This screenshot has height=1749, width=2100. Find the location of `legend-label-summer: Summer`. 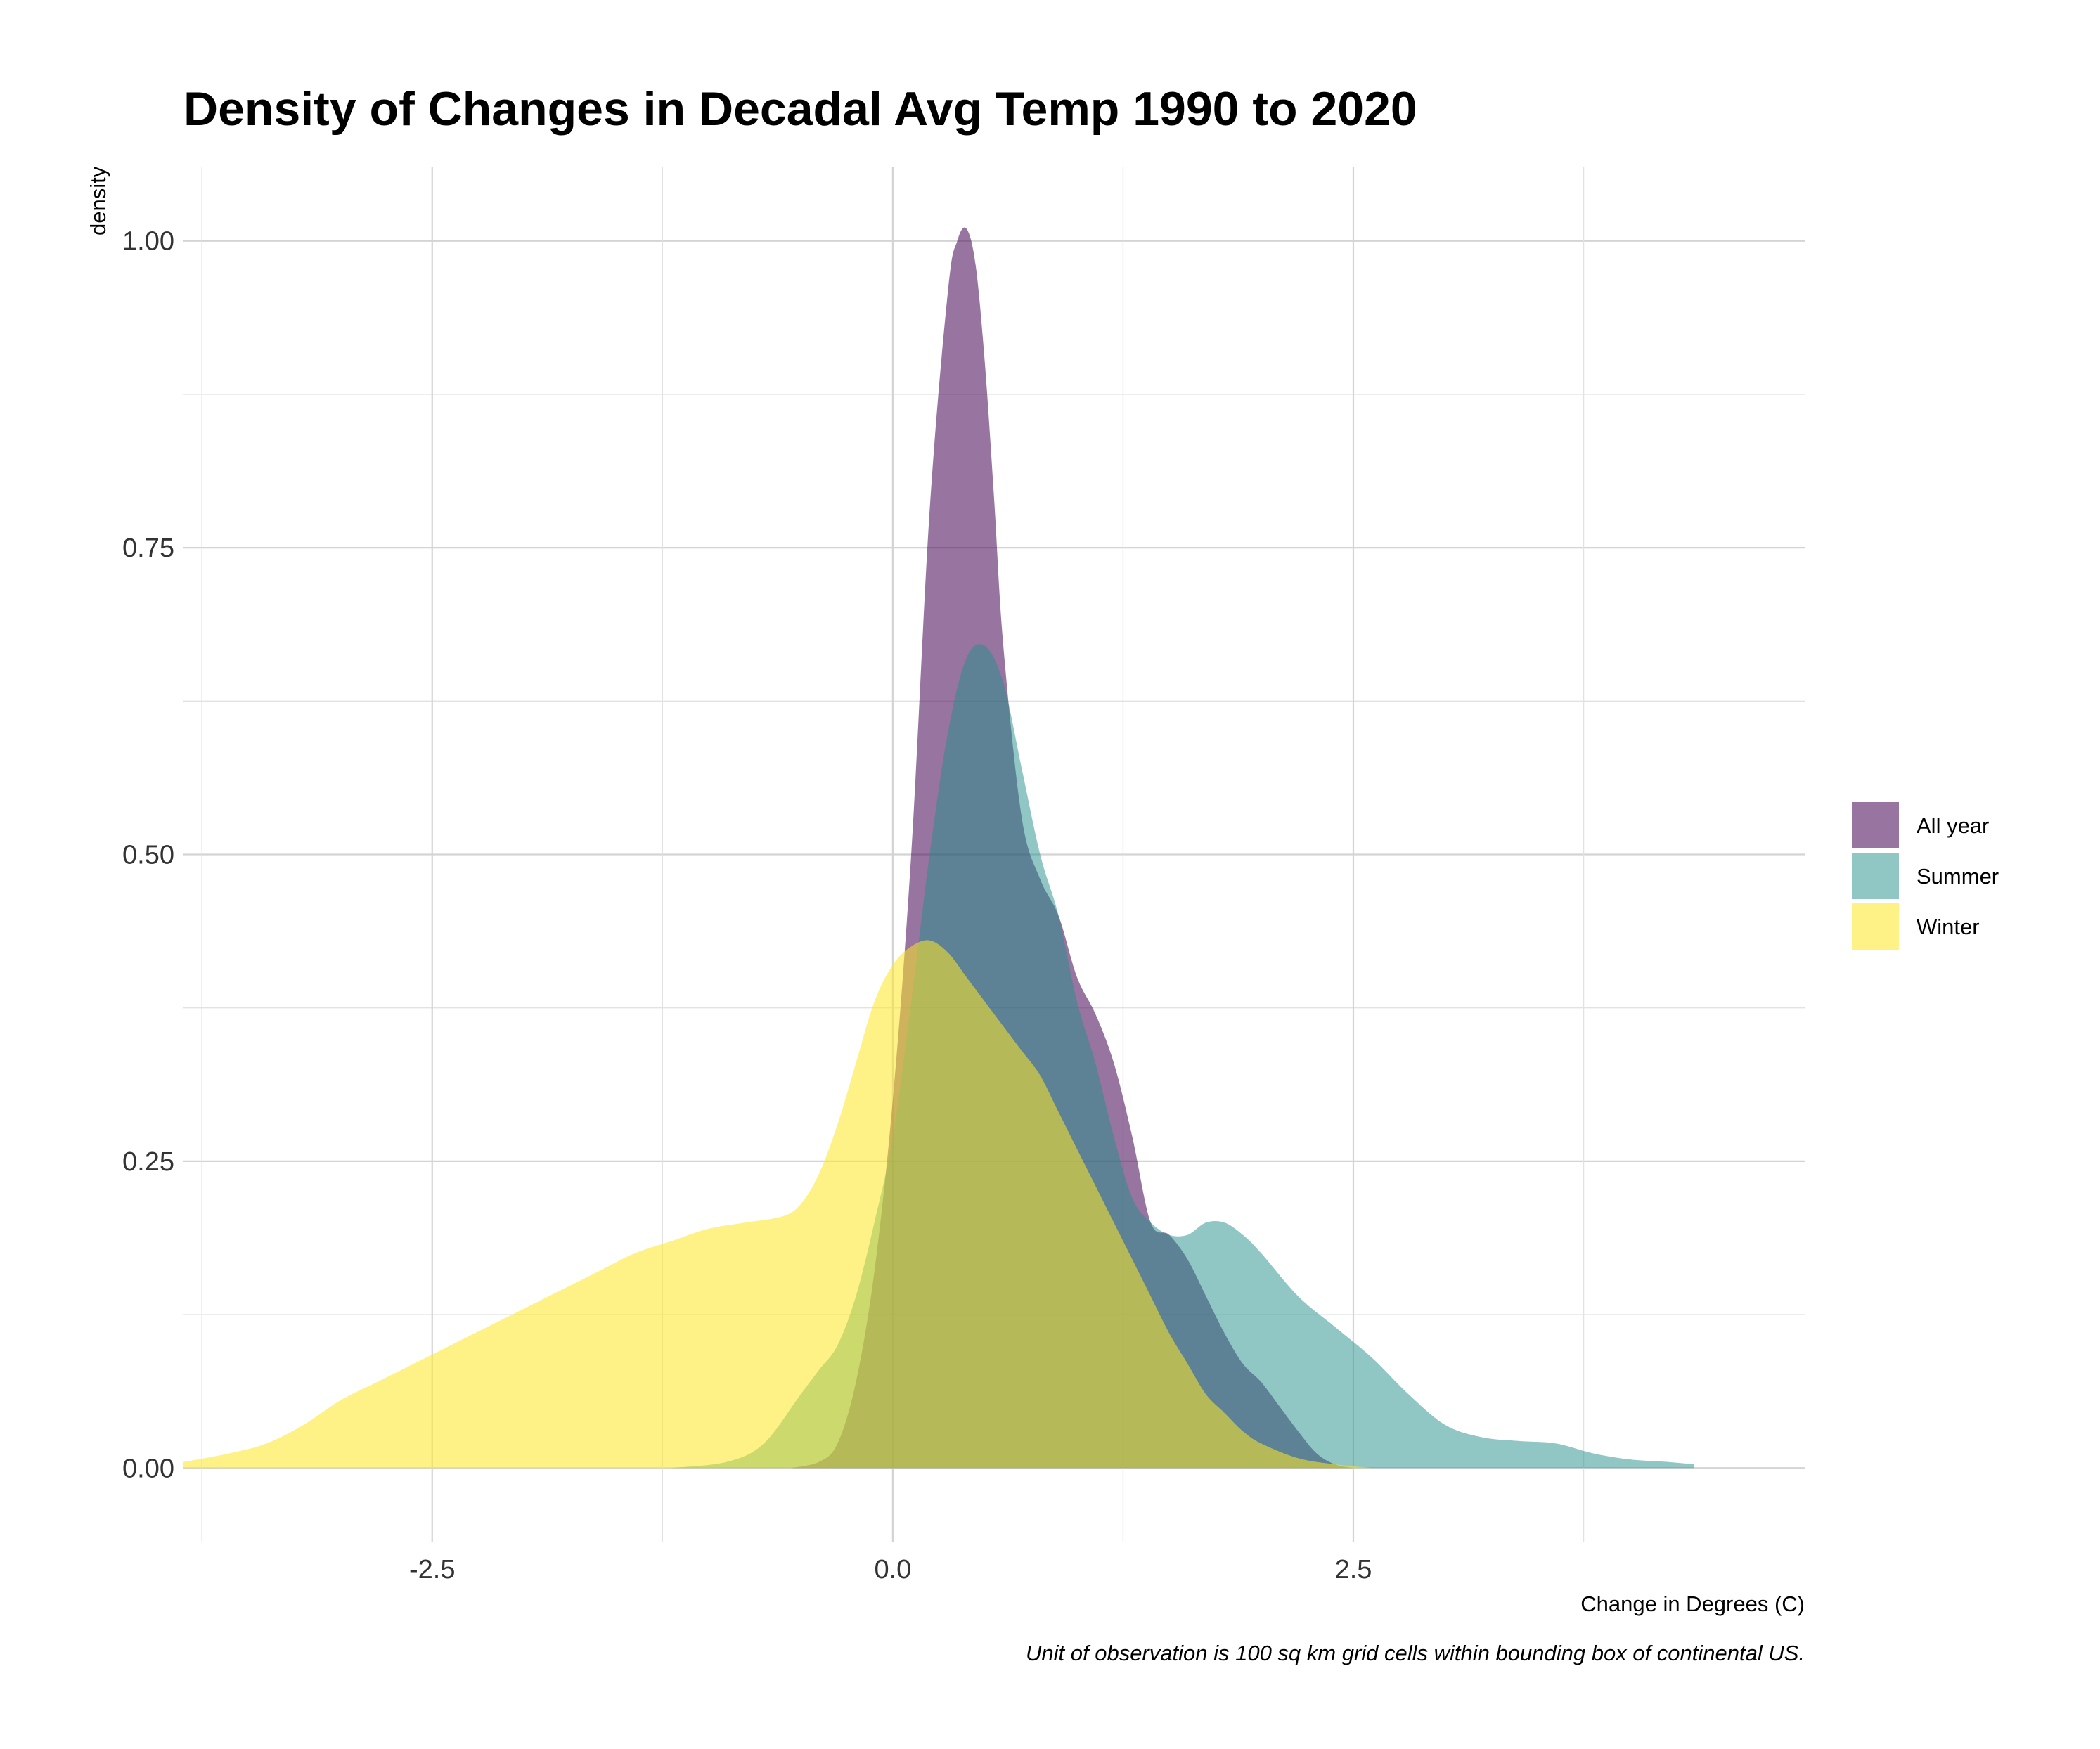

legend-label-summer: Summer is located at coordinates (1958, 876).